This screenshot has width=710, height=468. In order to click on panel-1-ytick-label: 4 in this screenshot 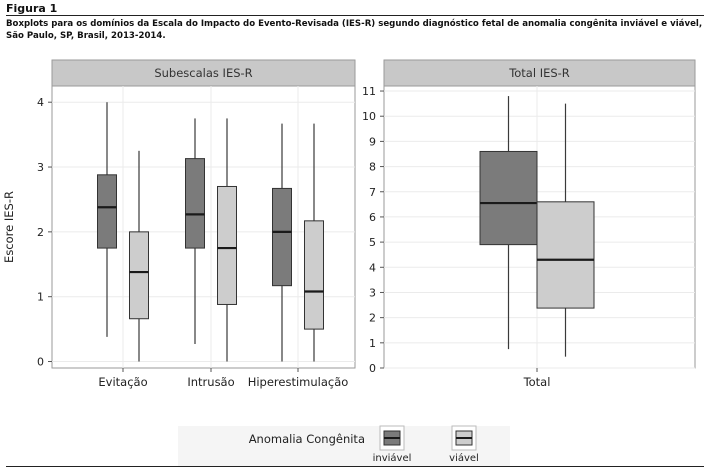, I will do `click(40, 102)`.